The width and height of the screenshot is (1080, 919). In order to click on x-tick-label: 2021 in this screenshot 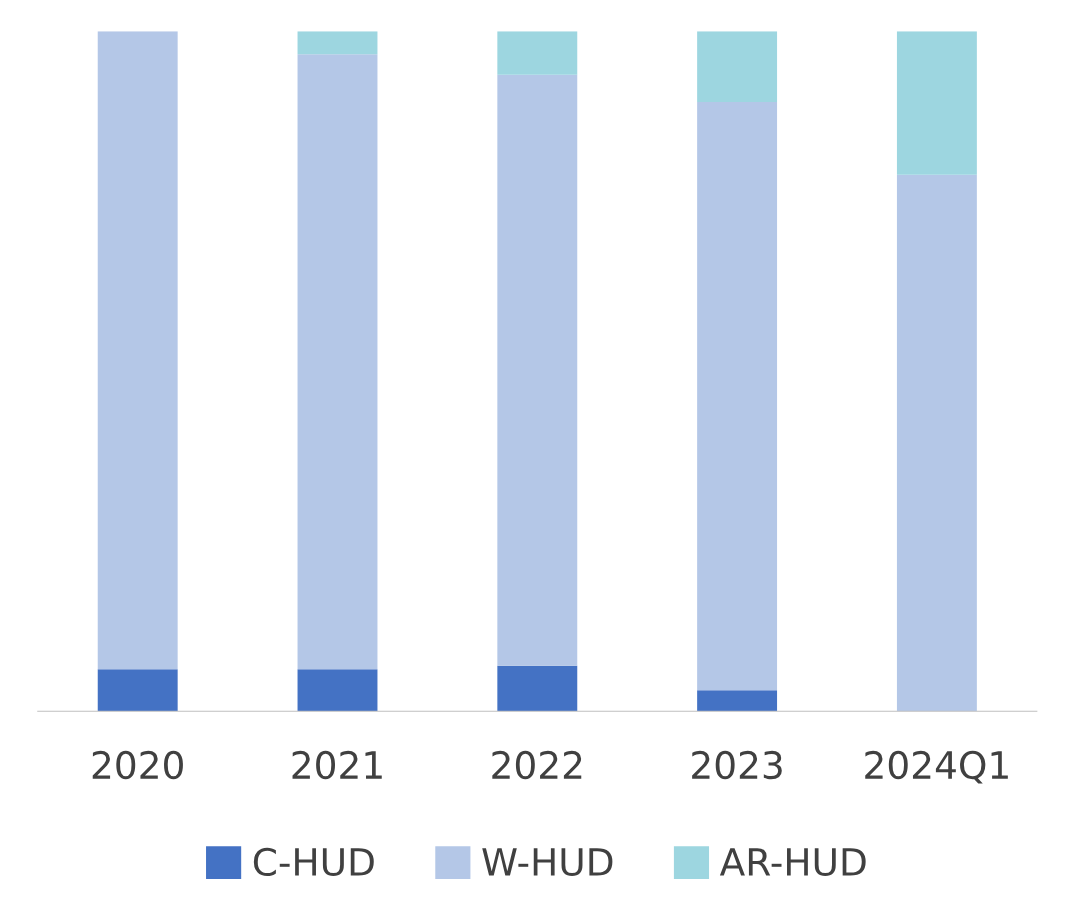, I will do `click(337, 765)`.